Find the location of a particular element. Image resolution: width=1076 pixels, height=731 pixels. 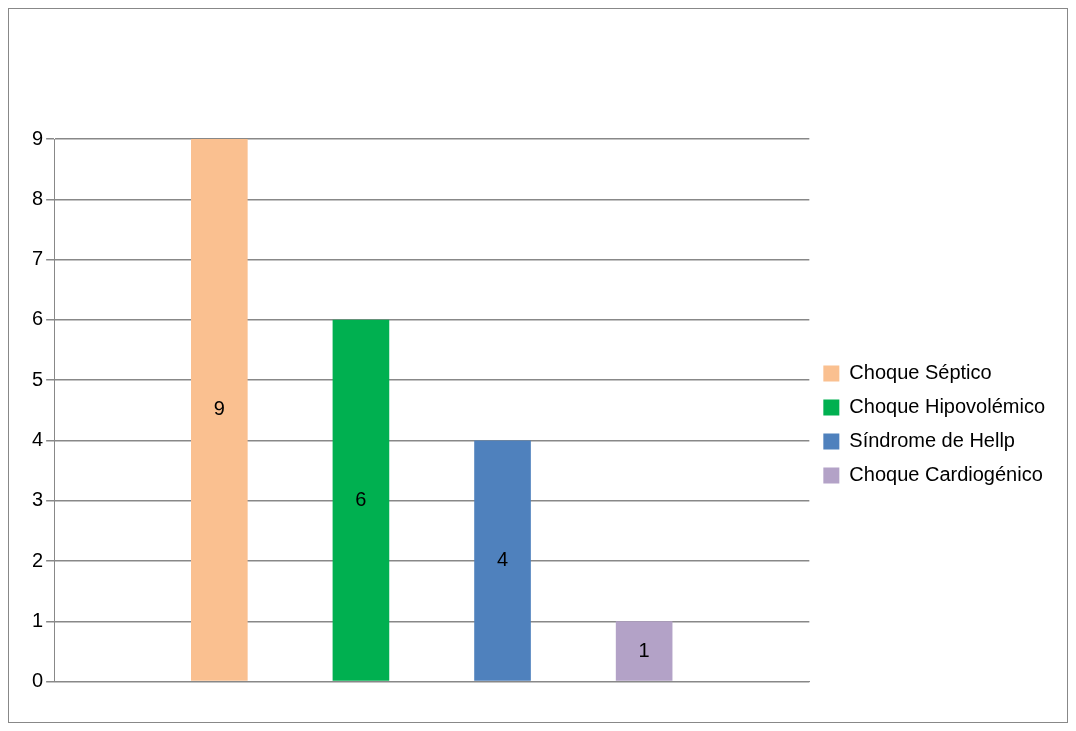

data-label: 1 is located at coordinates (644, 649).